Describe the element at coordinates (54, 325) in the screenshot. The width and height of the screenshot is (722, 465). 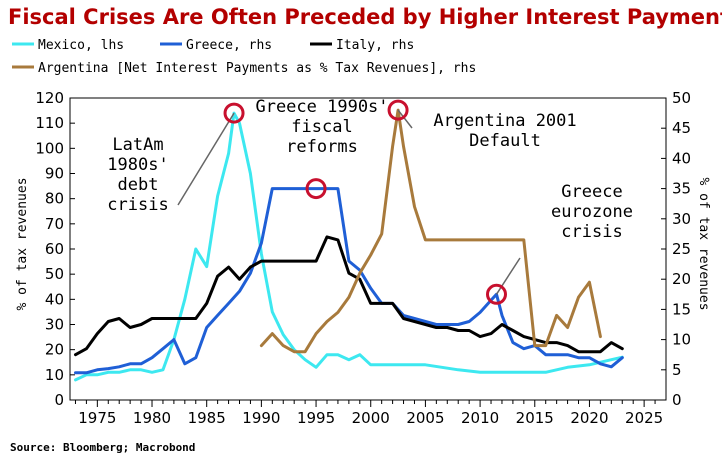
I see `y-tick-label-left: 30` at that location.